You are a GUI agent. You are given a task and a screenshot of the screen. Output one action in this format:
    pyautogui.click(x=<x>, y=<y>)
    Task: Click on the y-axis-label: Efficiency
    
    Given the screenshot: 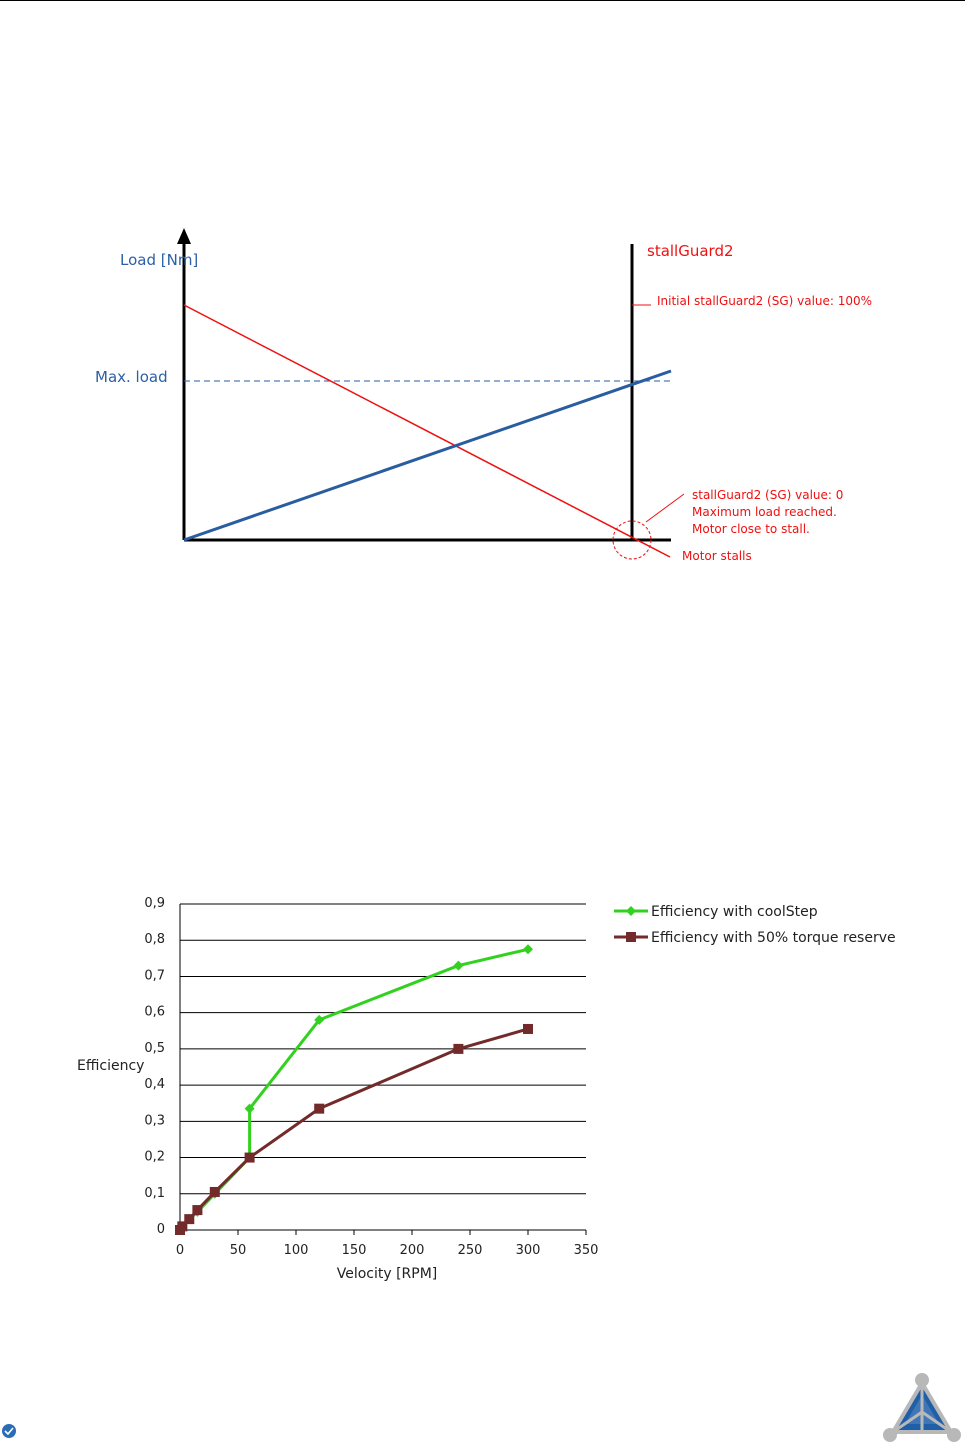 What is the action you would take?
    pyautogui.click(x=110, y=1066)
    